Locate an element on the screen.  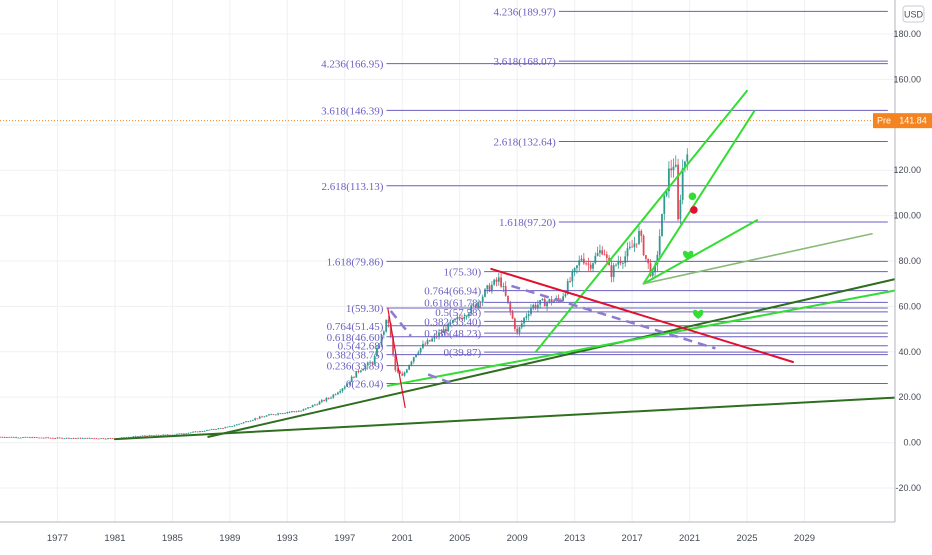
fib-level-label: 0.618(61.78) is located at coordinates (452, 303).